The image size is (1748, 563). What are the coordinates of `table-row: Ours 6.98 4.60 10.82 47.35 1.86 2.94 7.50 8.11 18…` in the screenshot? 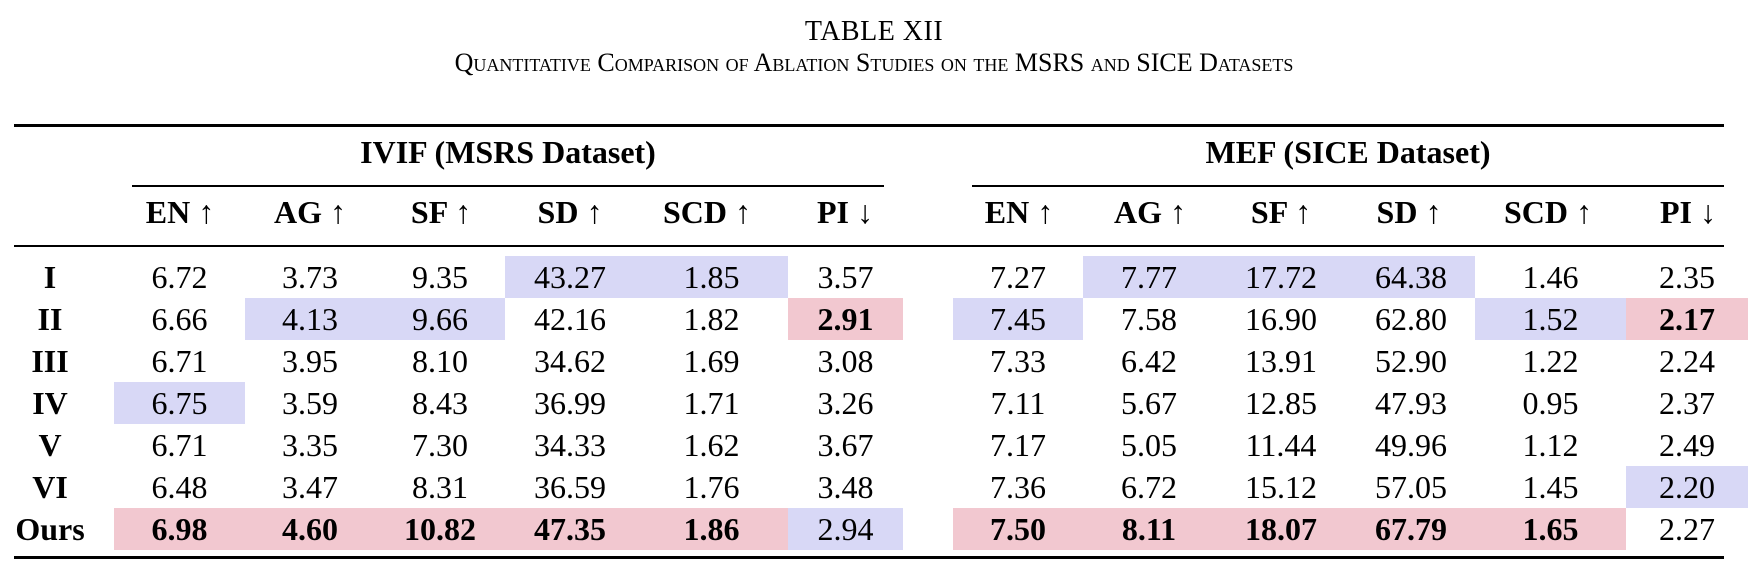 It's located at (874, 529).